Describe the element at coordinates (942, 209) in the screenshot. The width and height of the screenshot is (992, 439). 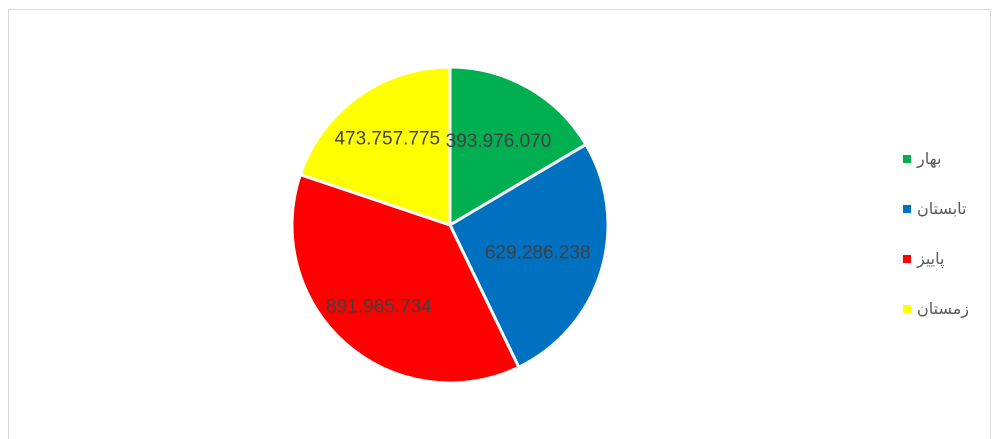
I see `legend-label: تابستان` at that location.